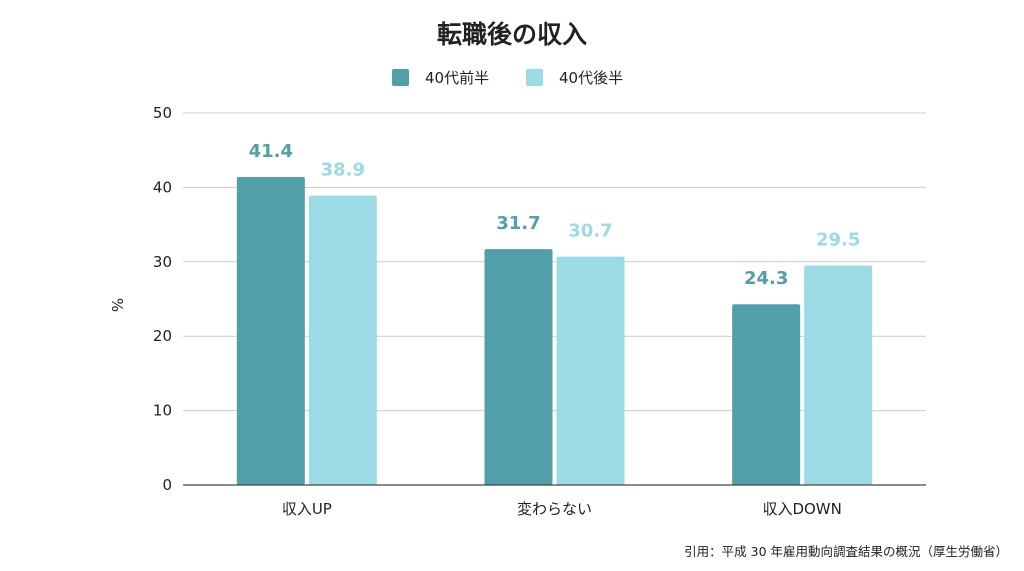  What do you see at coordinates (162, 187) in the screenshot?
I see `y-tick-label: 40` at bounding box center [162, 187].